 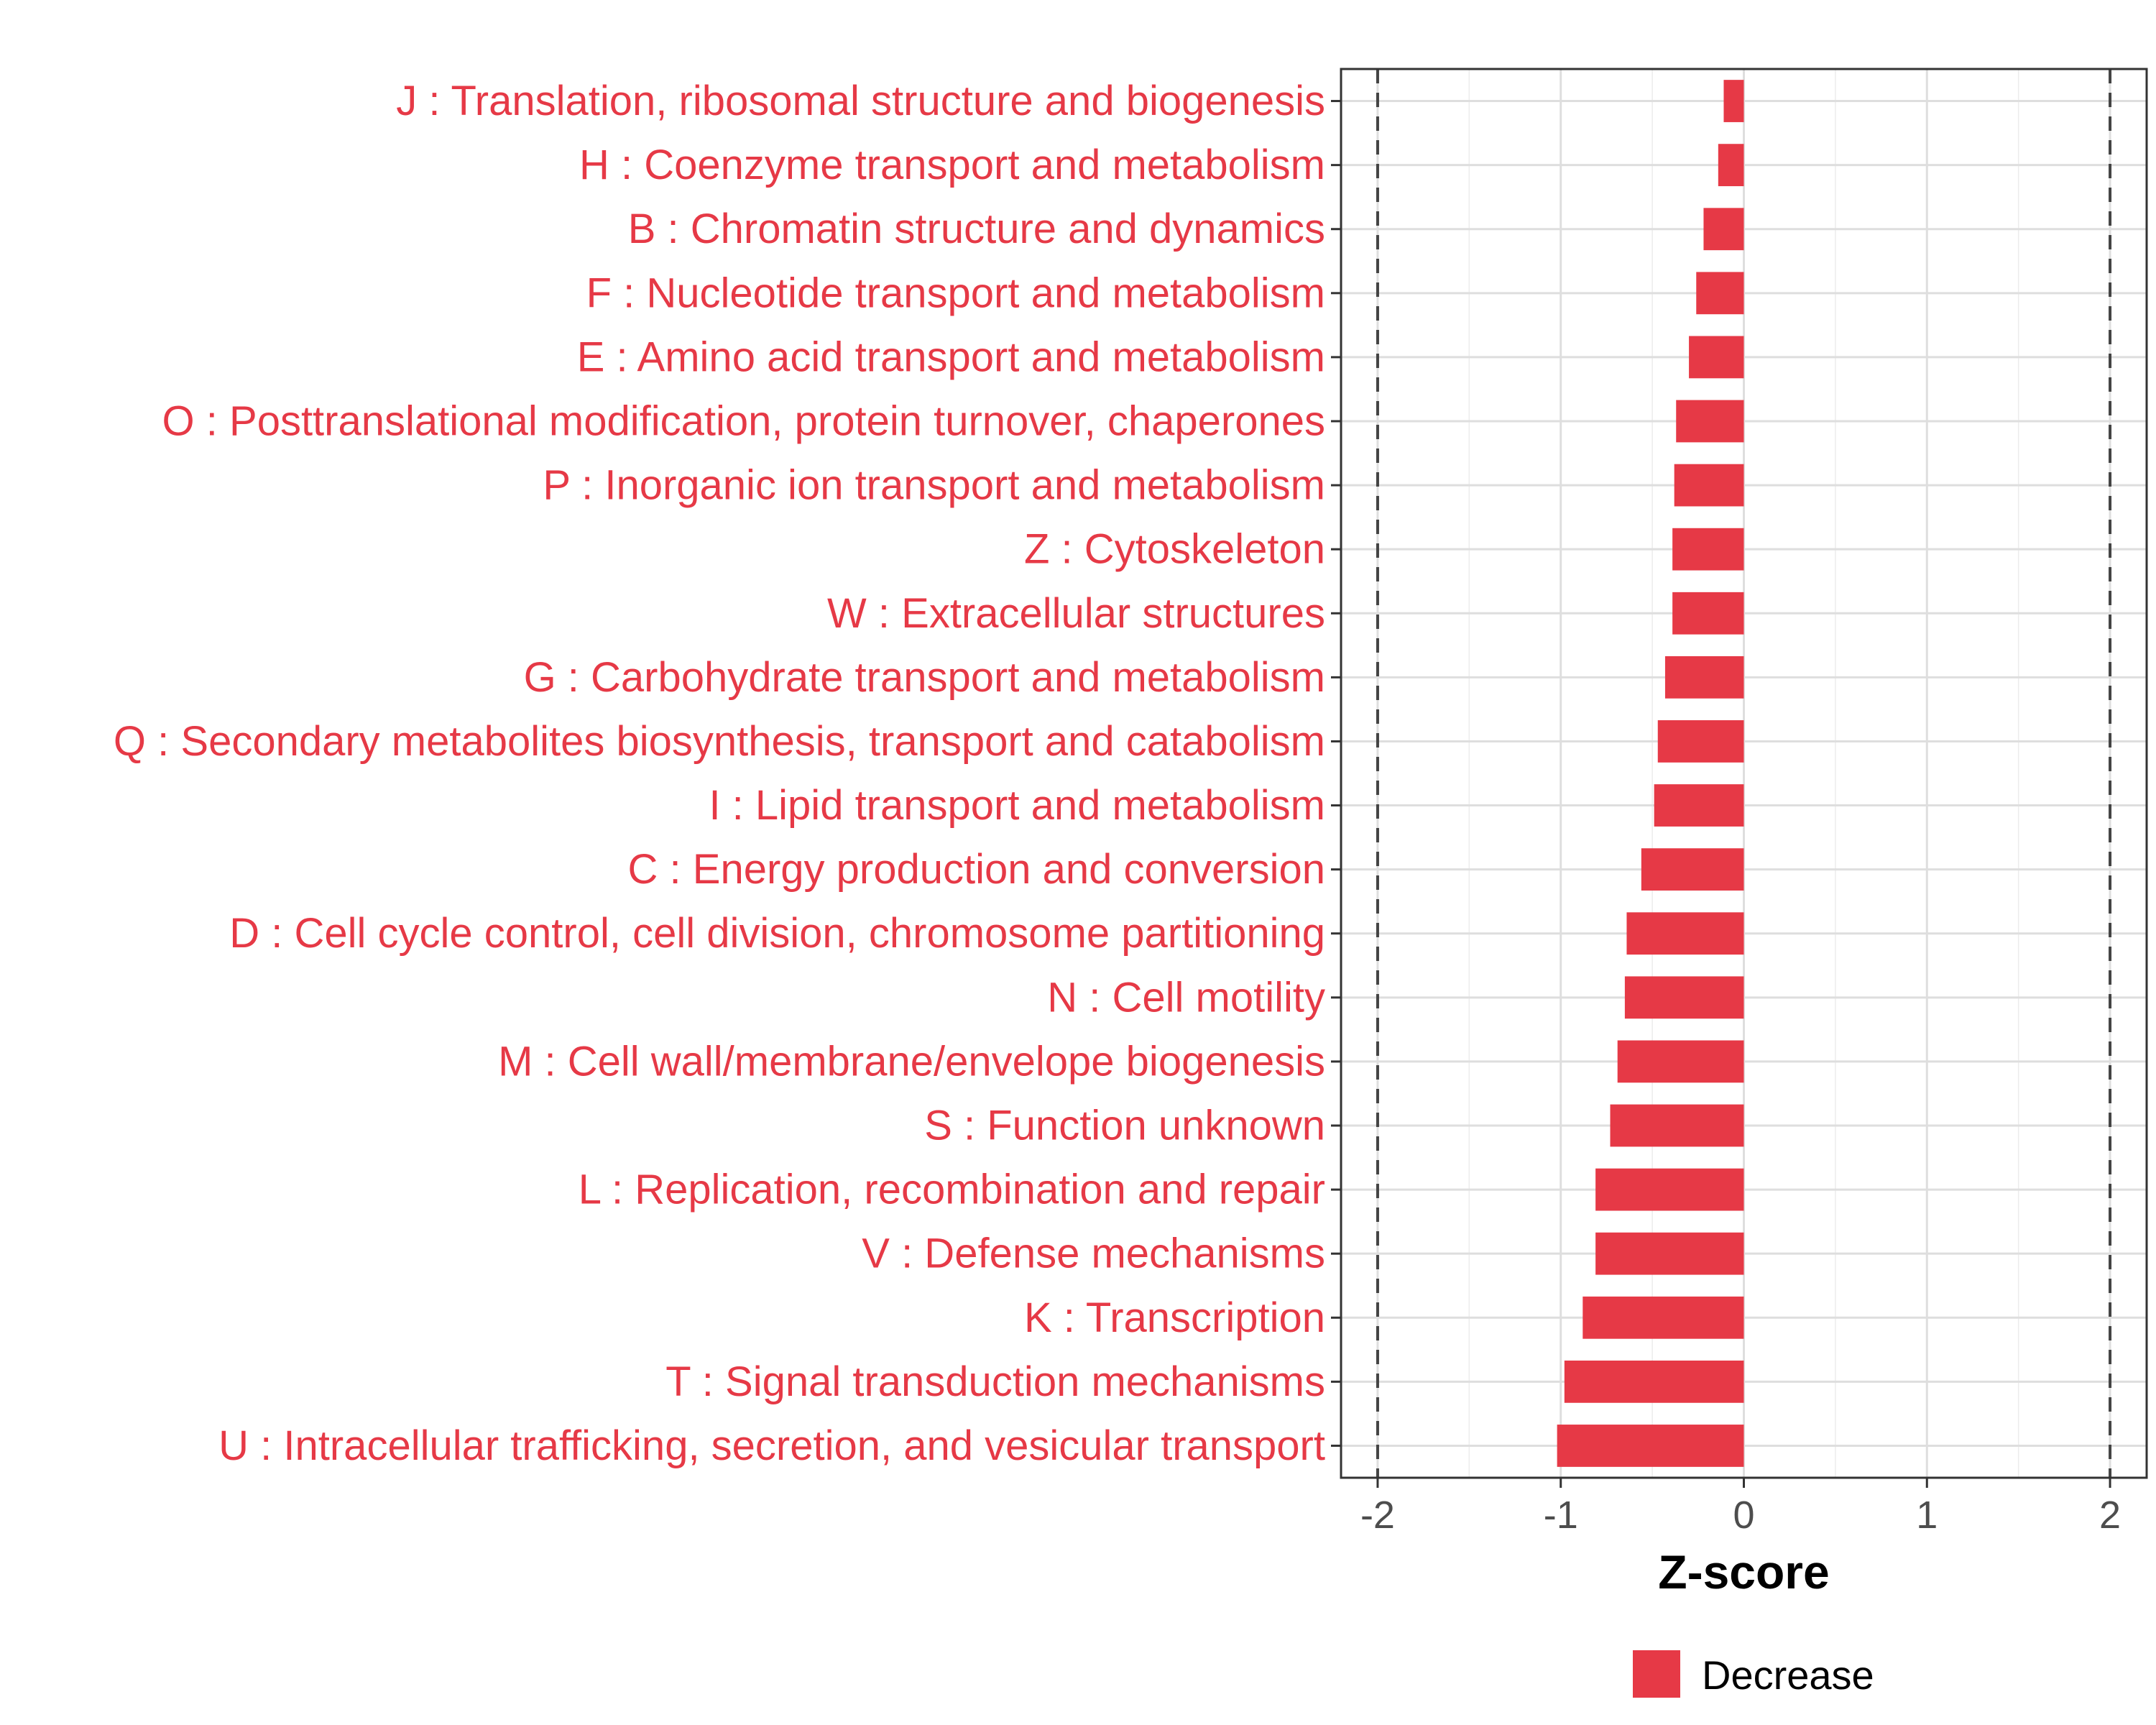 I want to click on x-tick-label: 0, so click(x=1744, y=1515).